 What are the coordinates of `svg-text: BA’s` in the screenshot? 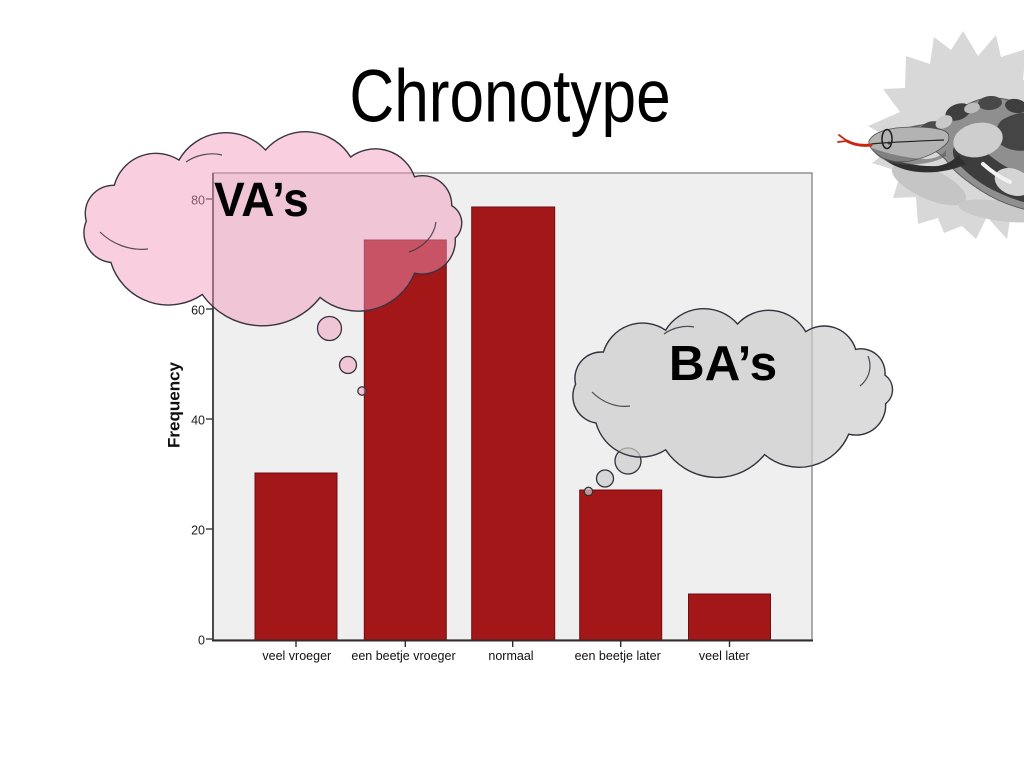 It's located at (723, 363).